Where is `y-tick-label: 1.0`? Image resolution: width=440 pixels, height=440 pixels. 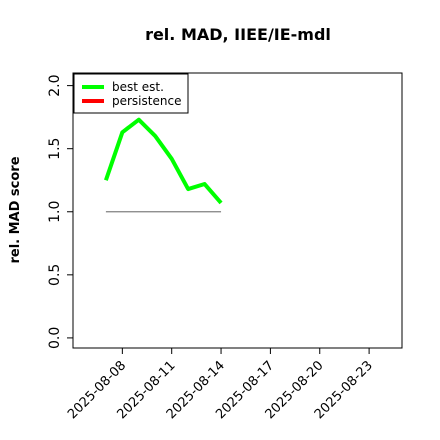 y-tick-label: 1.0 is located at coordinates (55, 212).